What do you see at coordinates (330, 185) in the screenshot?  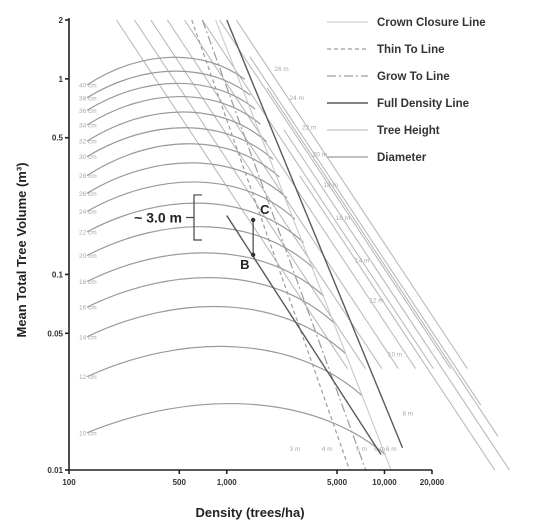 I see `height-label: 18 m` at bounding box center [330, 185].